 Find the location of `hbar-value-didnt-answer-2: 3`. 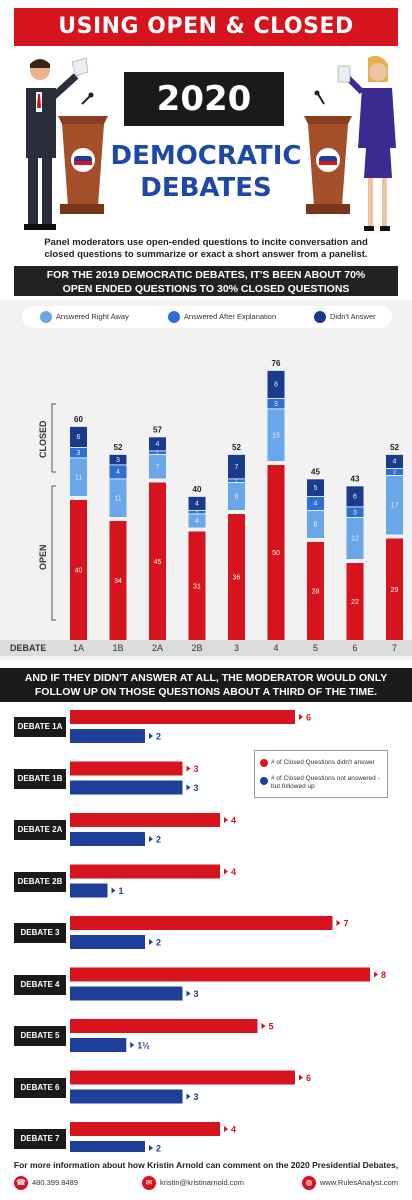

hbar-value-didnt-answer-2: 3 is located at coordinates (196, 769).